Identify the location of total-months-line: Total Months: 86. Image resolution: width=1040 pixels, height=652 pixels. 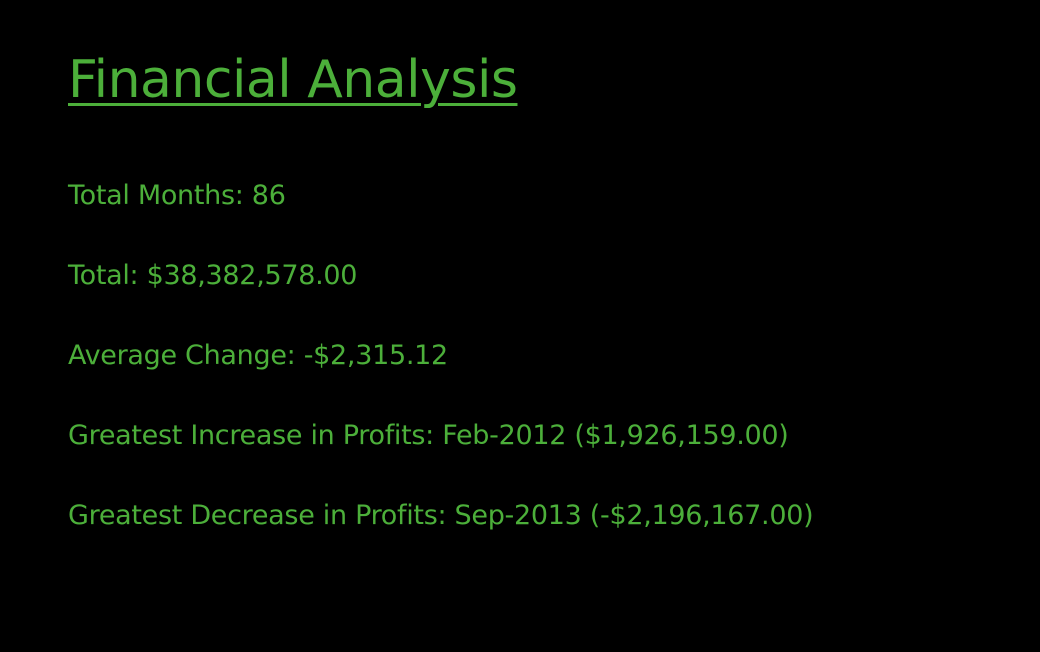
(177, 195).